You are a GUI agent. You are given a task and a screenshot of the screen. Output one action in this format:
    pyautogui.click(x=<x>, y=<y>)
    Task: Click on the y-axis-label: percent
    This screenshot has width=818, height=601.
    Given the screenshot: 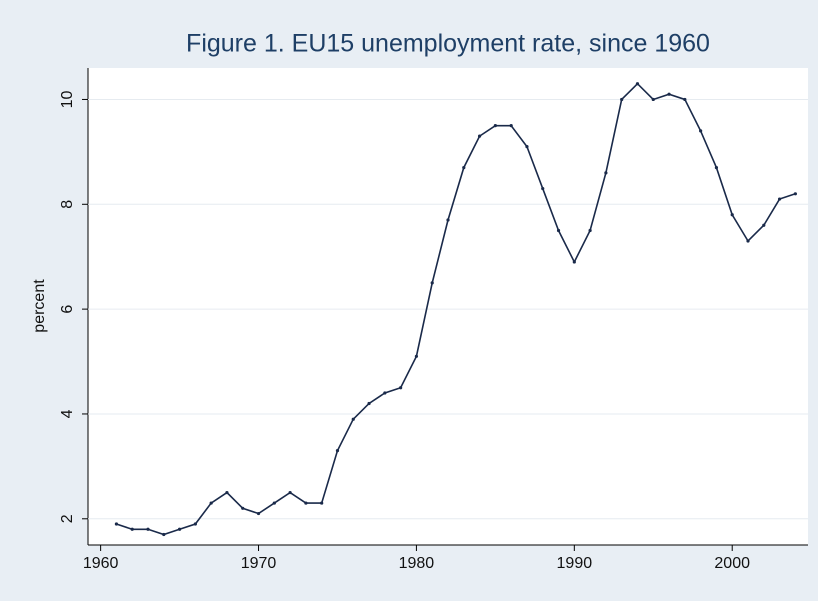 What is the action you would take?
    pyautogui.click(x=39, y=306)
    